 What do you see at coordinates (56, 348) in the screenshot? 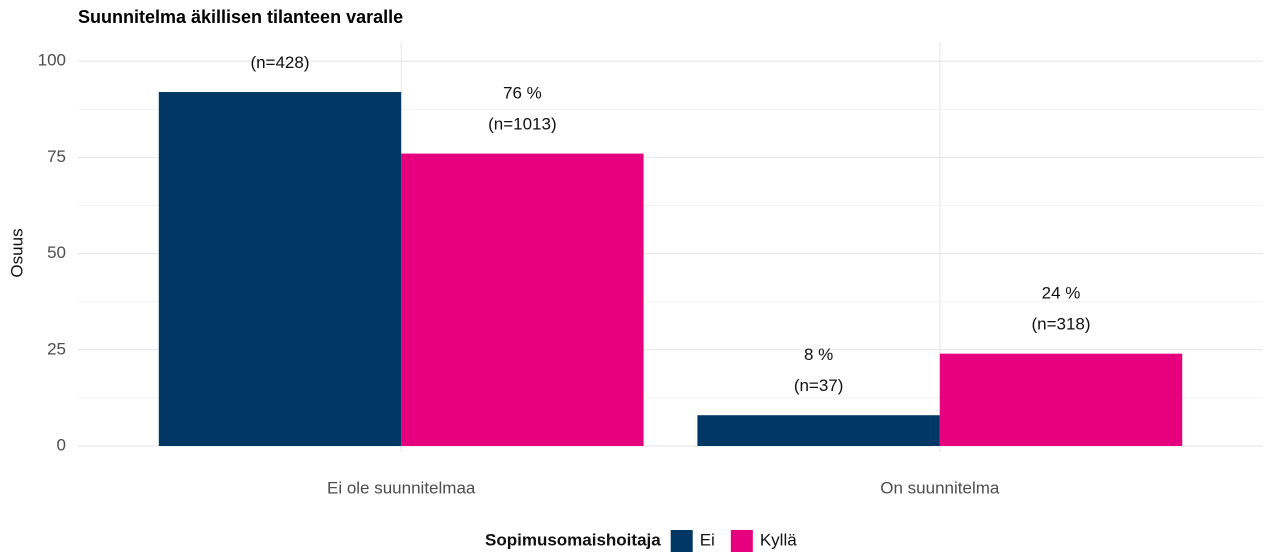
I see `y-tick-label: 25` at bounding box center [56, 348].